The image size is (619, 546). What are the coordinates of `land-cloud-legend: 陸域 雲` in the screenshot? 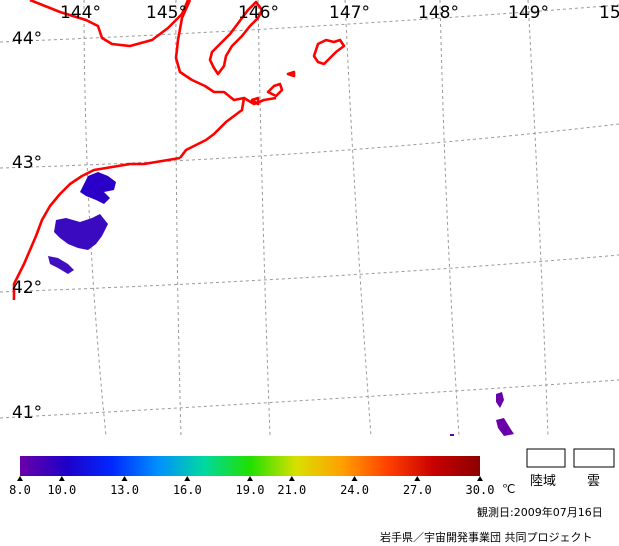 It's located at (570, 468).